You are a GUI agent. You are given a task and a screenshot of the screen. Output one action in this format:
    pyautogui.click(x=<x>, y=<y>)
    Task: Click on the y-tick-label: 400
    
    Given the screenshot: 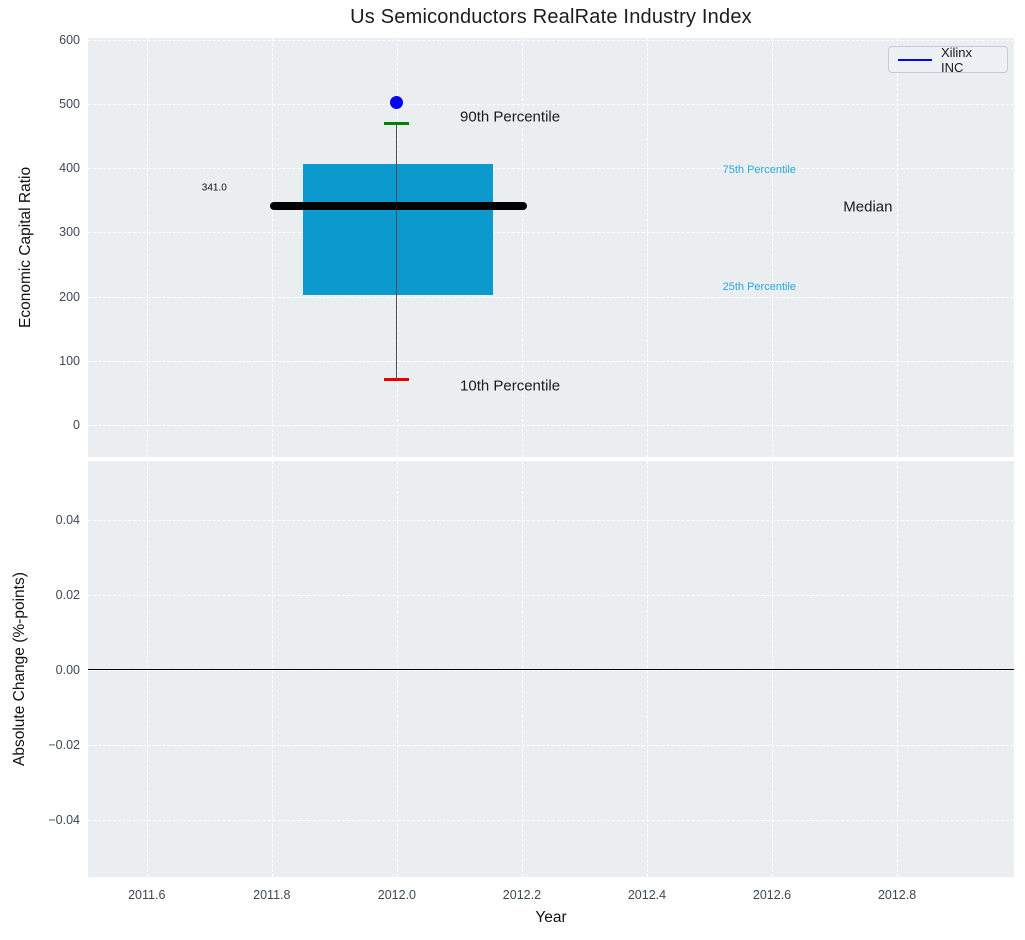 What is the action you would take?
    pyautogui.click(x=69, y=168)
    